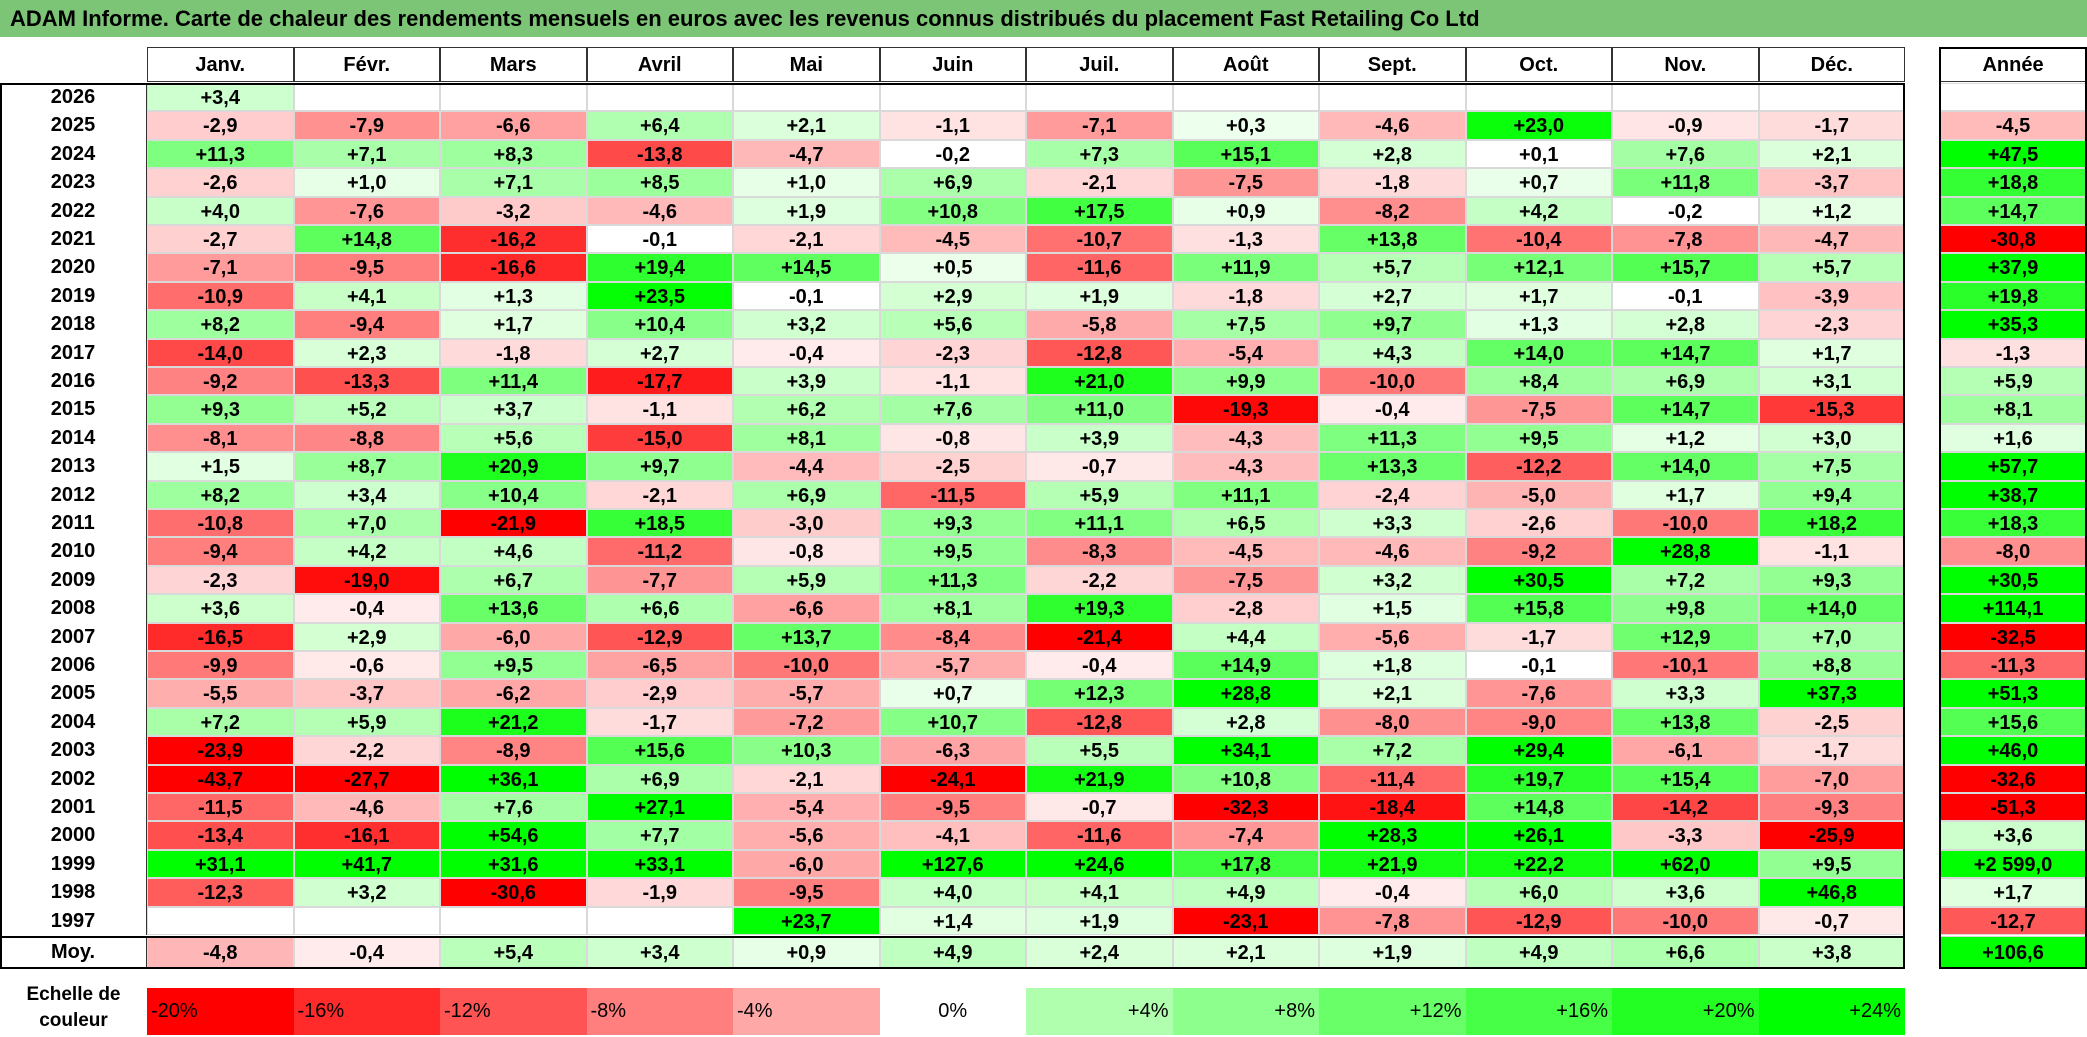 This screenshot has width=2087, height=1037. I want to click on annual-cell: +38,7, so click(2013, 494).